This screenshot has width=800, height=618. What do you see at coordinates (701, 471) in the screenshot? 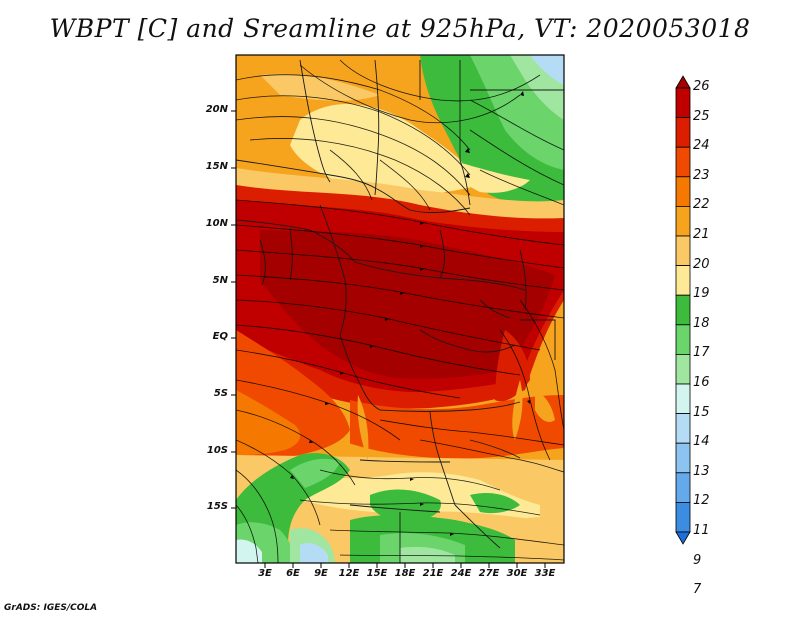
I see `colorbar-label: 13` at bounding box center [701, 471].